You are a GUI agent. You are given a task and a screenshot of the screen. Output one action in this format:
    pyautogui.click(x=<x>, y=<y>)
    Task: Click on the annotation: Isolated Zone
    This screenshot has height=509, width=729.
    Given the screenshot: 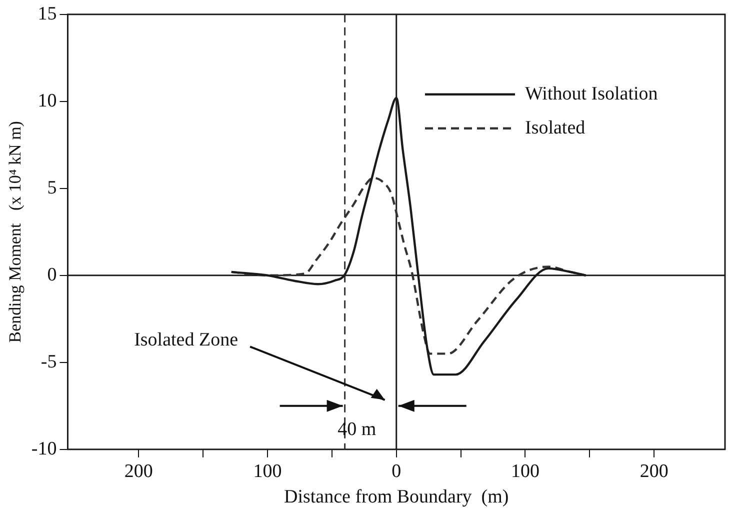 What is the action you would take?
    pyautogui.click(x=186, y=340)
    